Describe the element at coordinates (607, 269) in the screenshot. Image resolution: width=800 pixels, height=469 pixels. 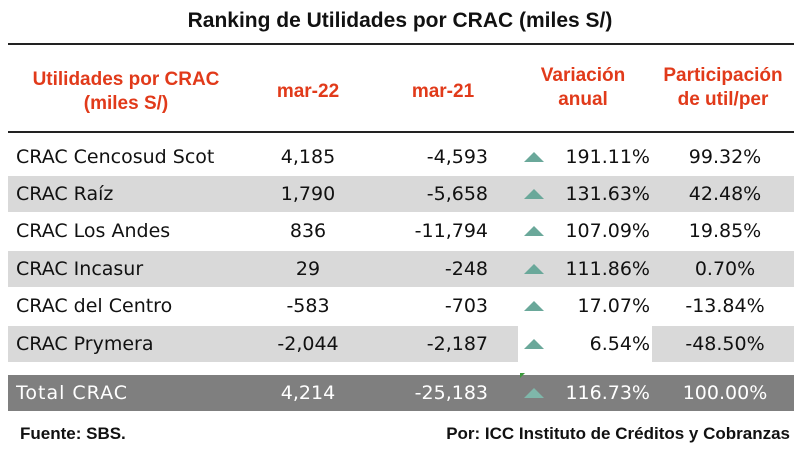
I see `value-variacion: 111.86%` at that location.